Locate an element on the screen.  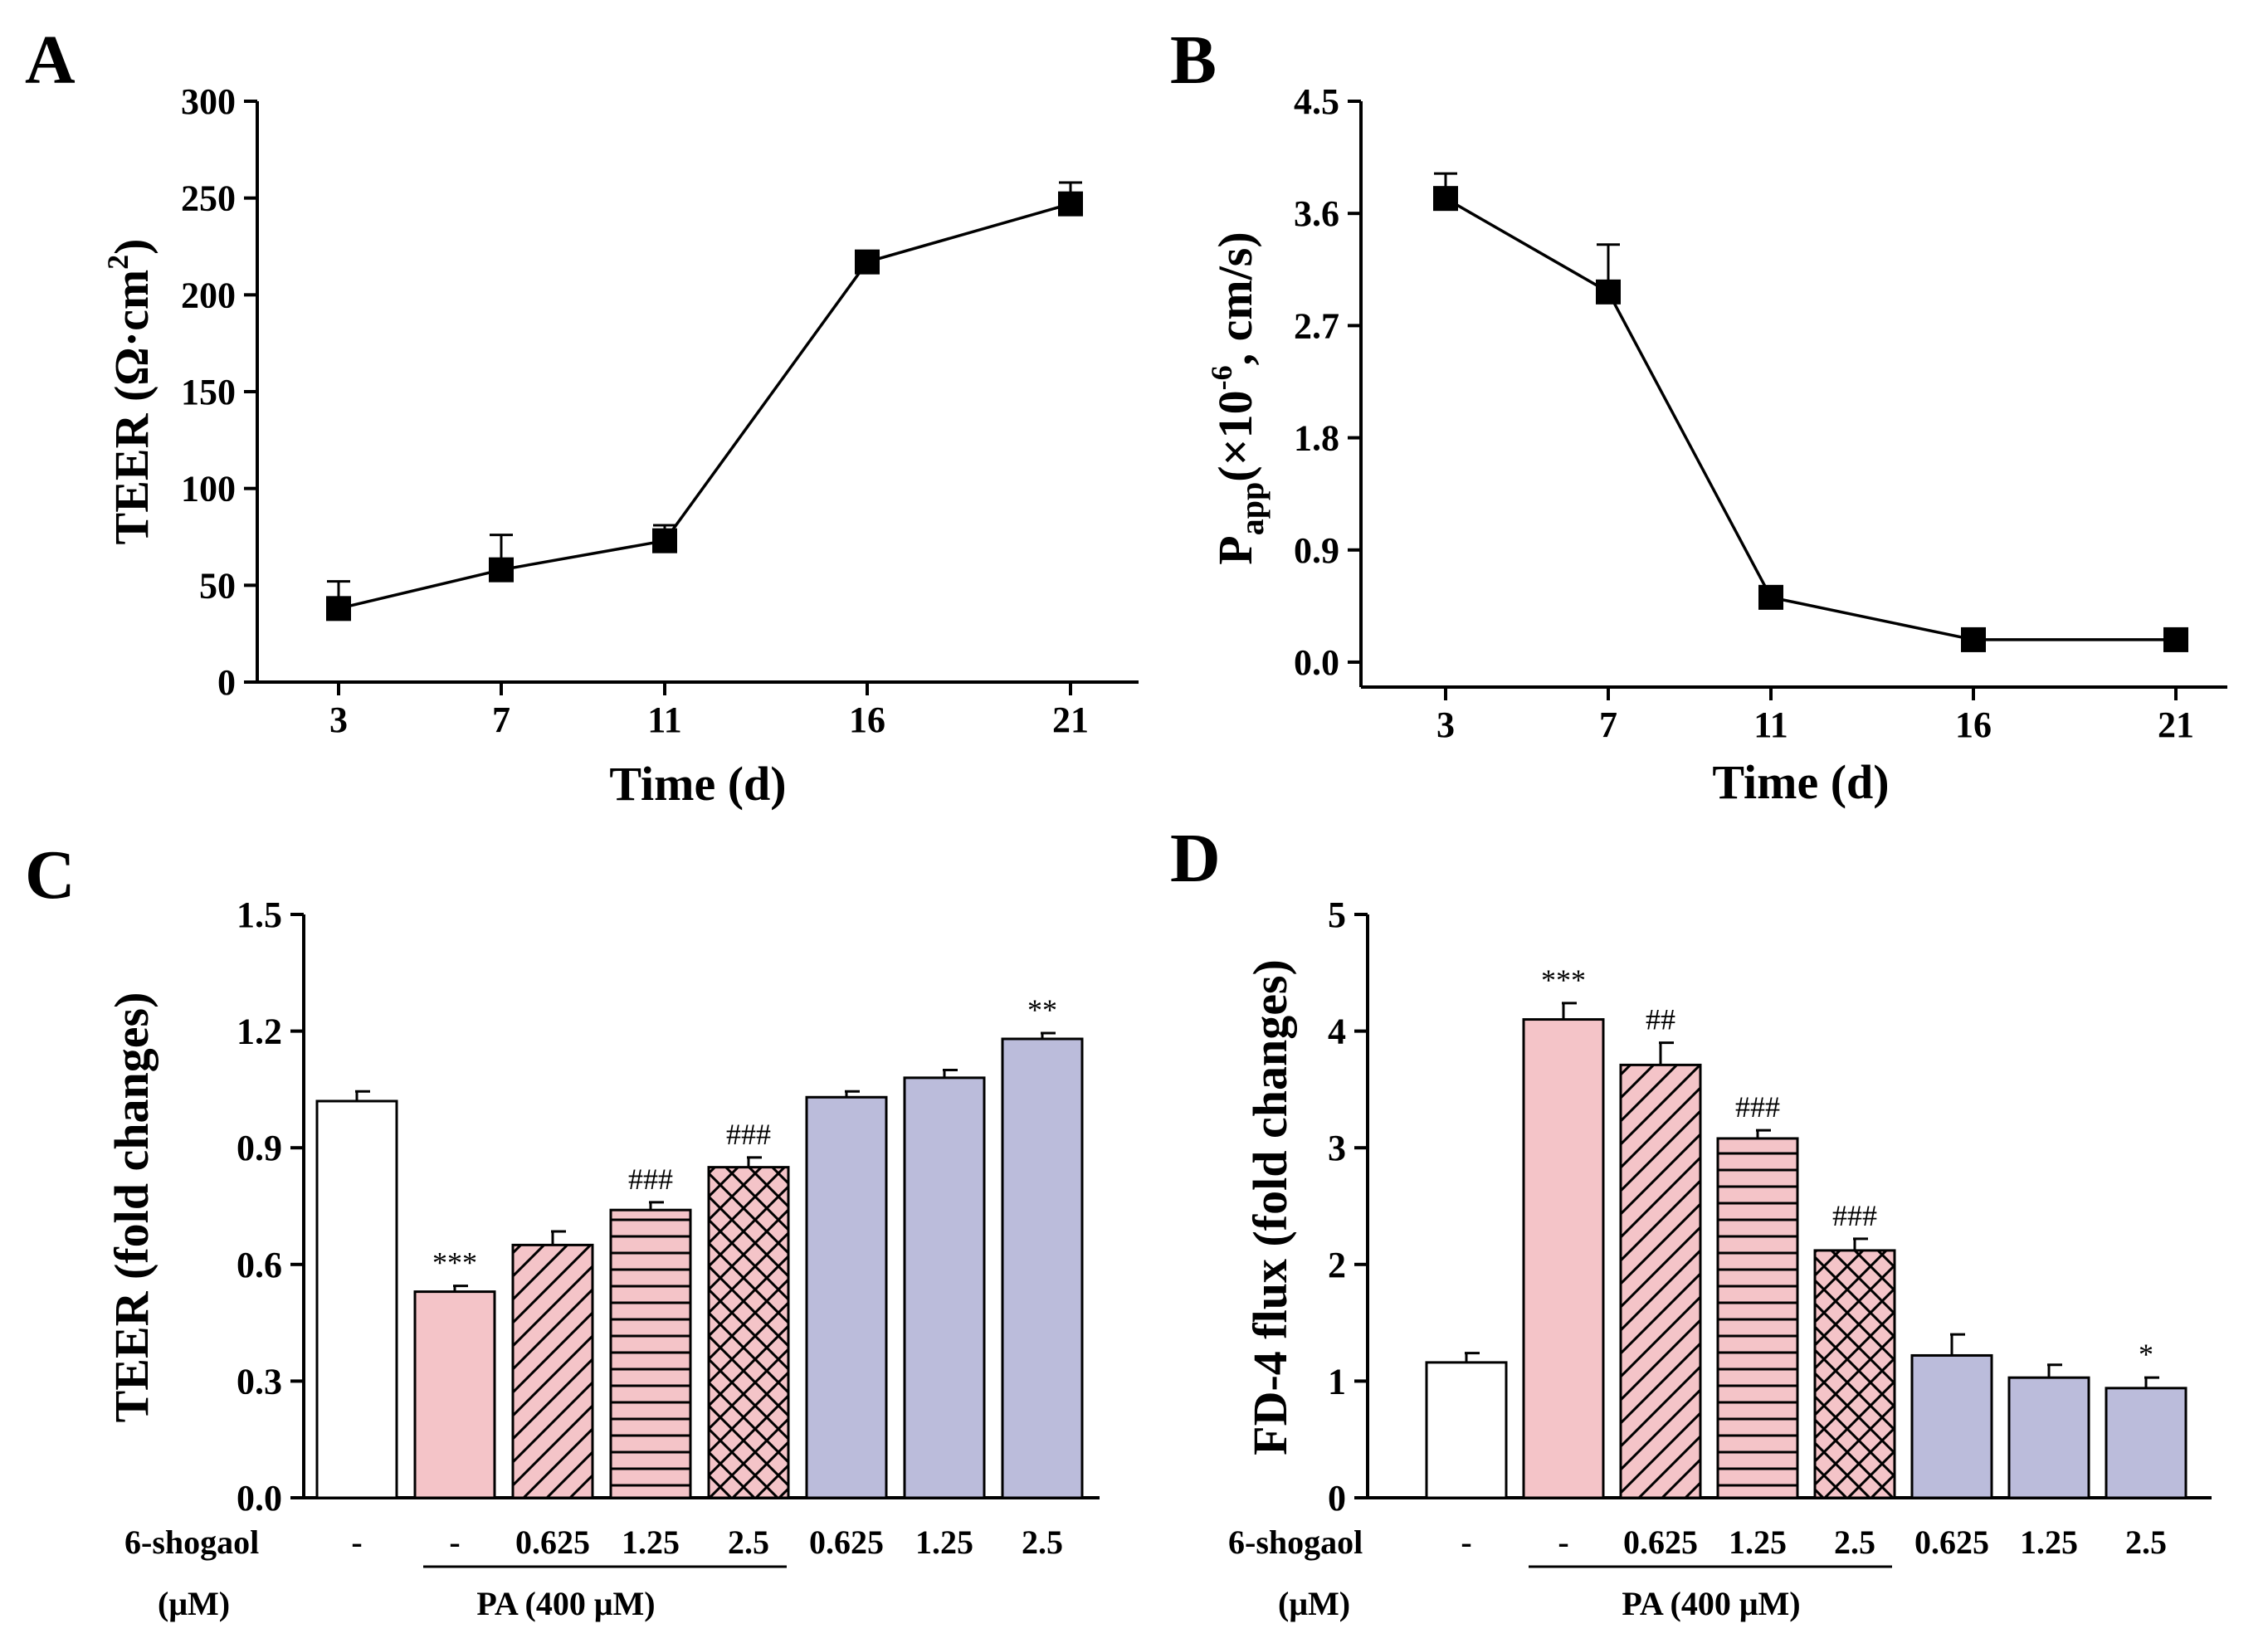
y-tick-label: 200 is located at coordinates (209, 295).